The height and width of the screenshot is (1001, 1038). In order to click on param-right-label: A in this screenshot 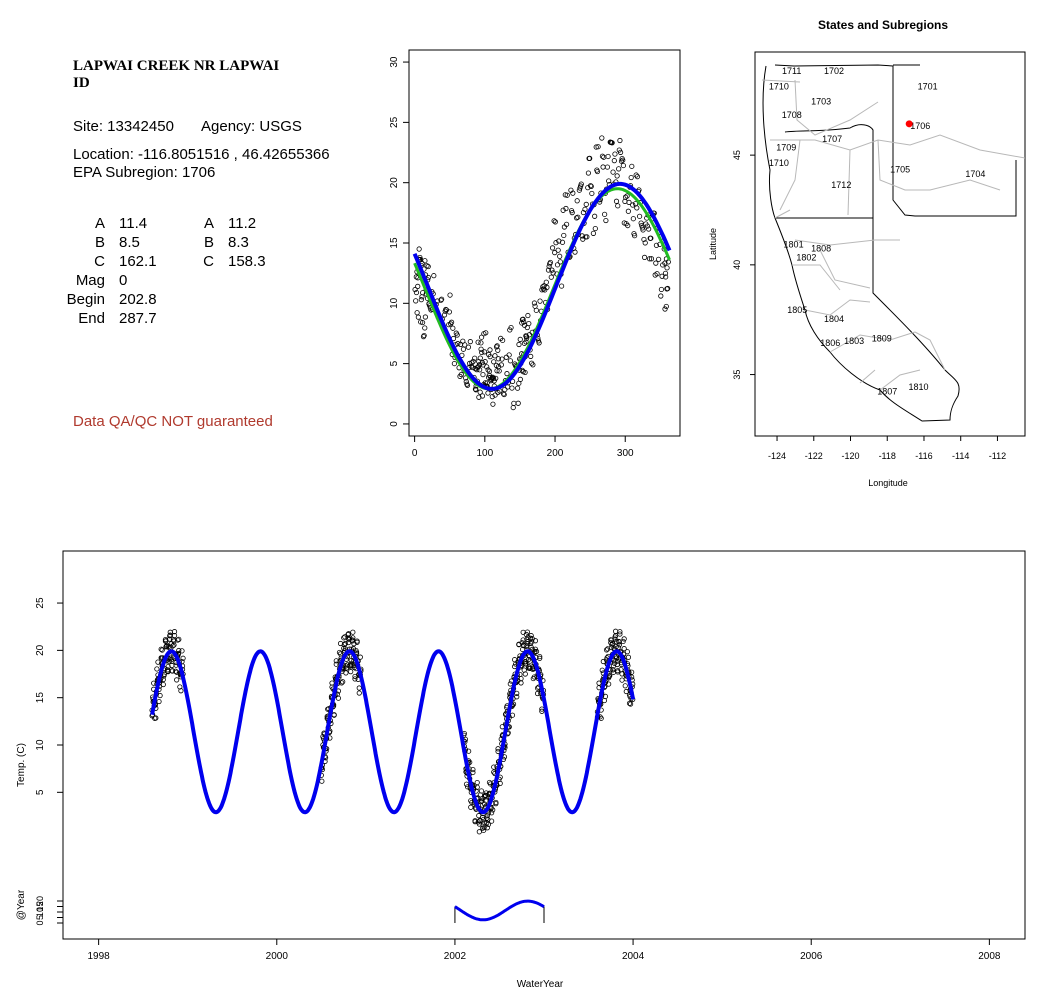, I will do `click(208, 223)`.